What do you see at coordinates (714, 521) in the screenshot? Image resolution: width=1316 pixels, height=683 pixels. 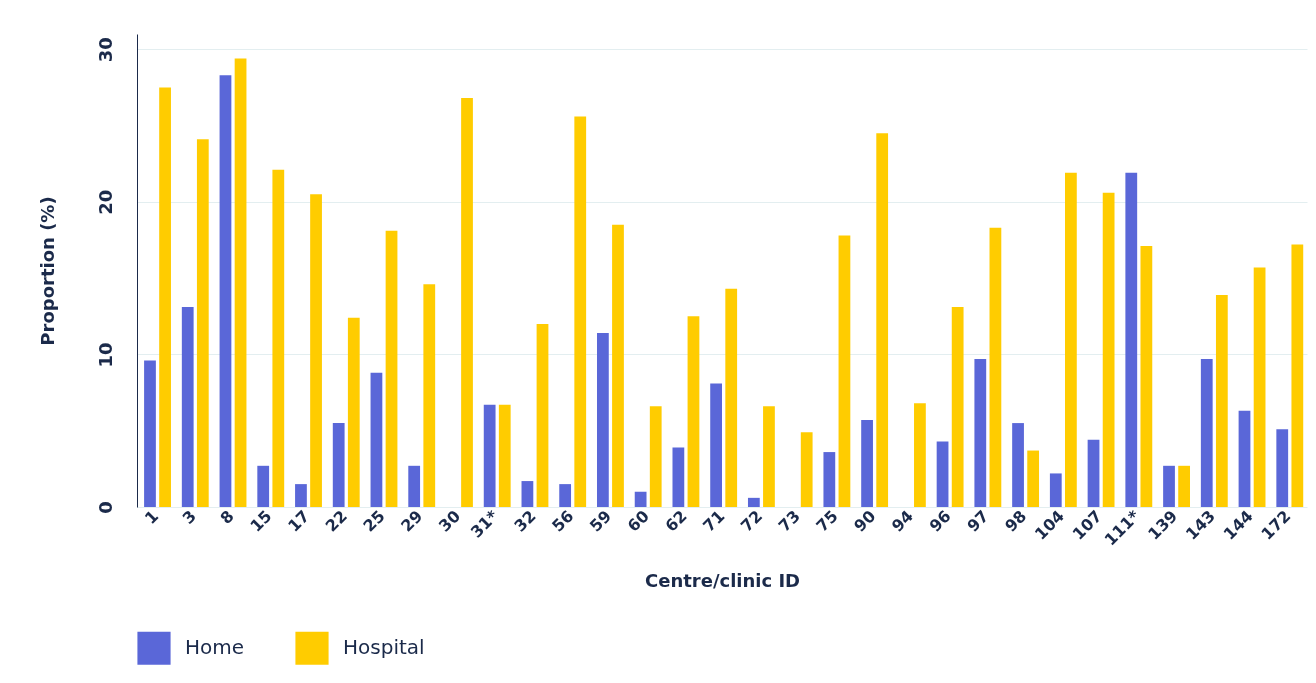 I see `x-tick-label: 71` at bounding box center [714, 521].